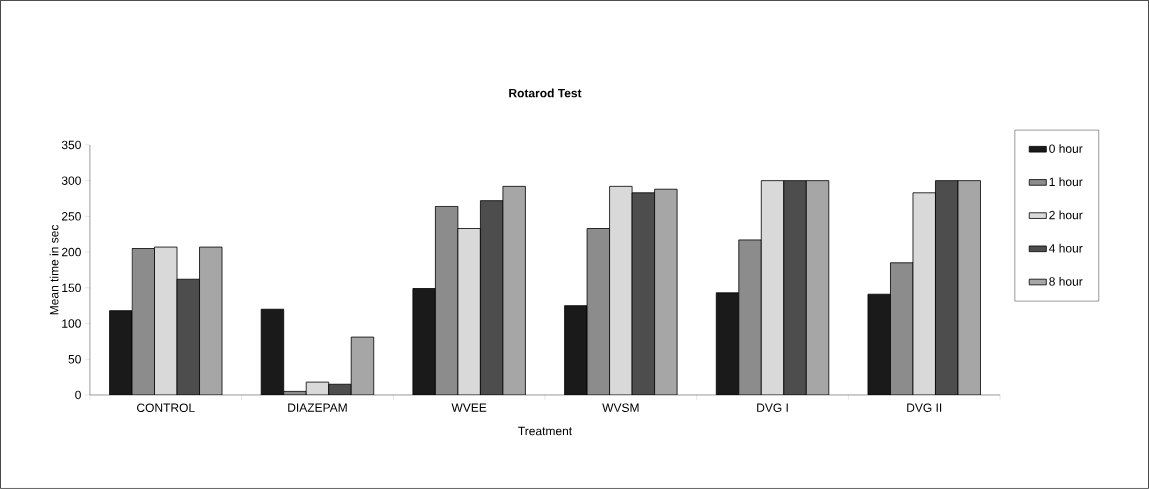 The height and width of the screenshot is (489, 1149). I want to click on y-tick-label: 350, so click(71, 145).